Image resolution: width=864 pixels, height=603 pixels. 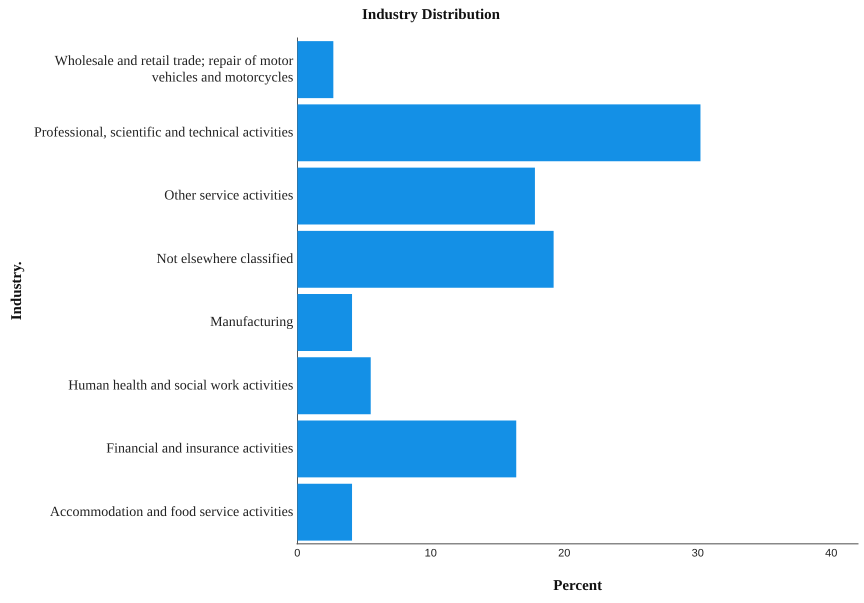 I want to click on x-tick-label: 30, so click(x=698, y=553).